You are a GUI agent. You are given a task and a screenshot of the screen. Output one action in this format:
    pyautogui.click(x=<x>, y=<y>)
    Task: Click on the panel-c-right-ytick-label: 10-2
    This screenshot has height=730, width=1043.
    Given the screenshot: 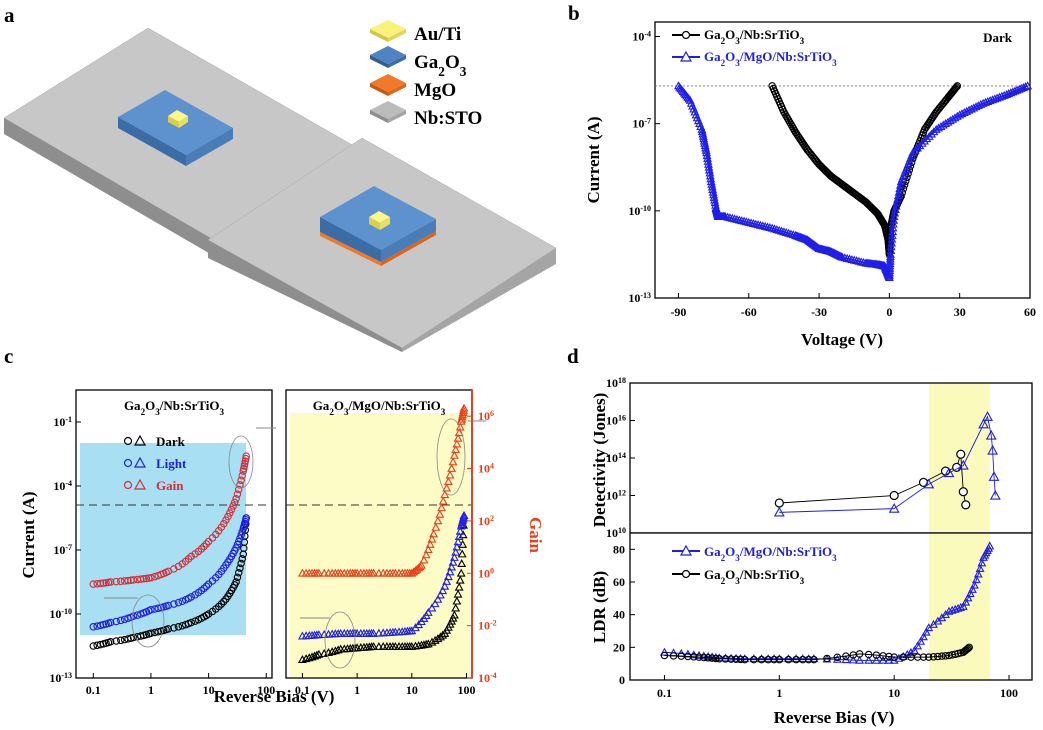 What is the action you would take?
    pyautogui.click(x=487, y=625)
    